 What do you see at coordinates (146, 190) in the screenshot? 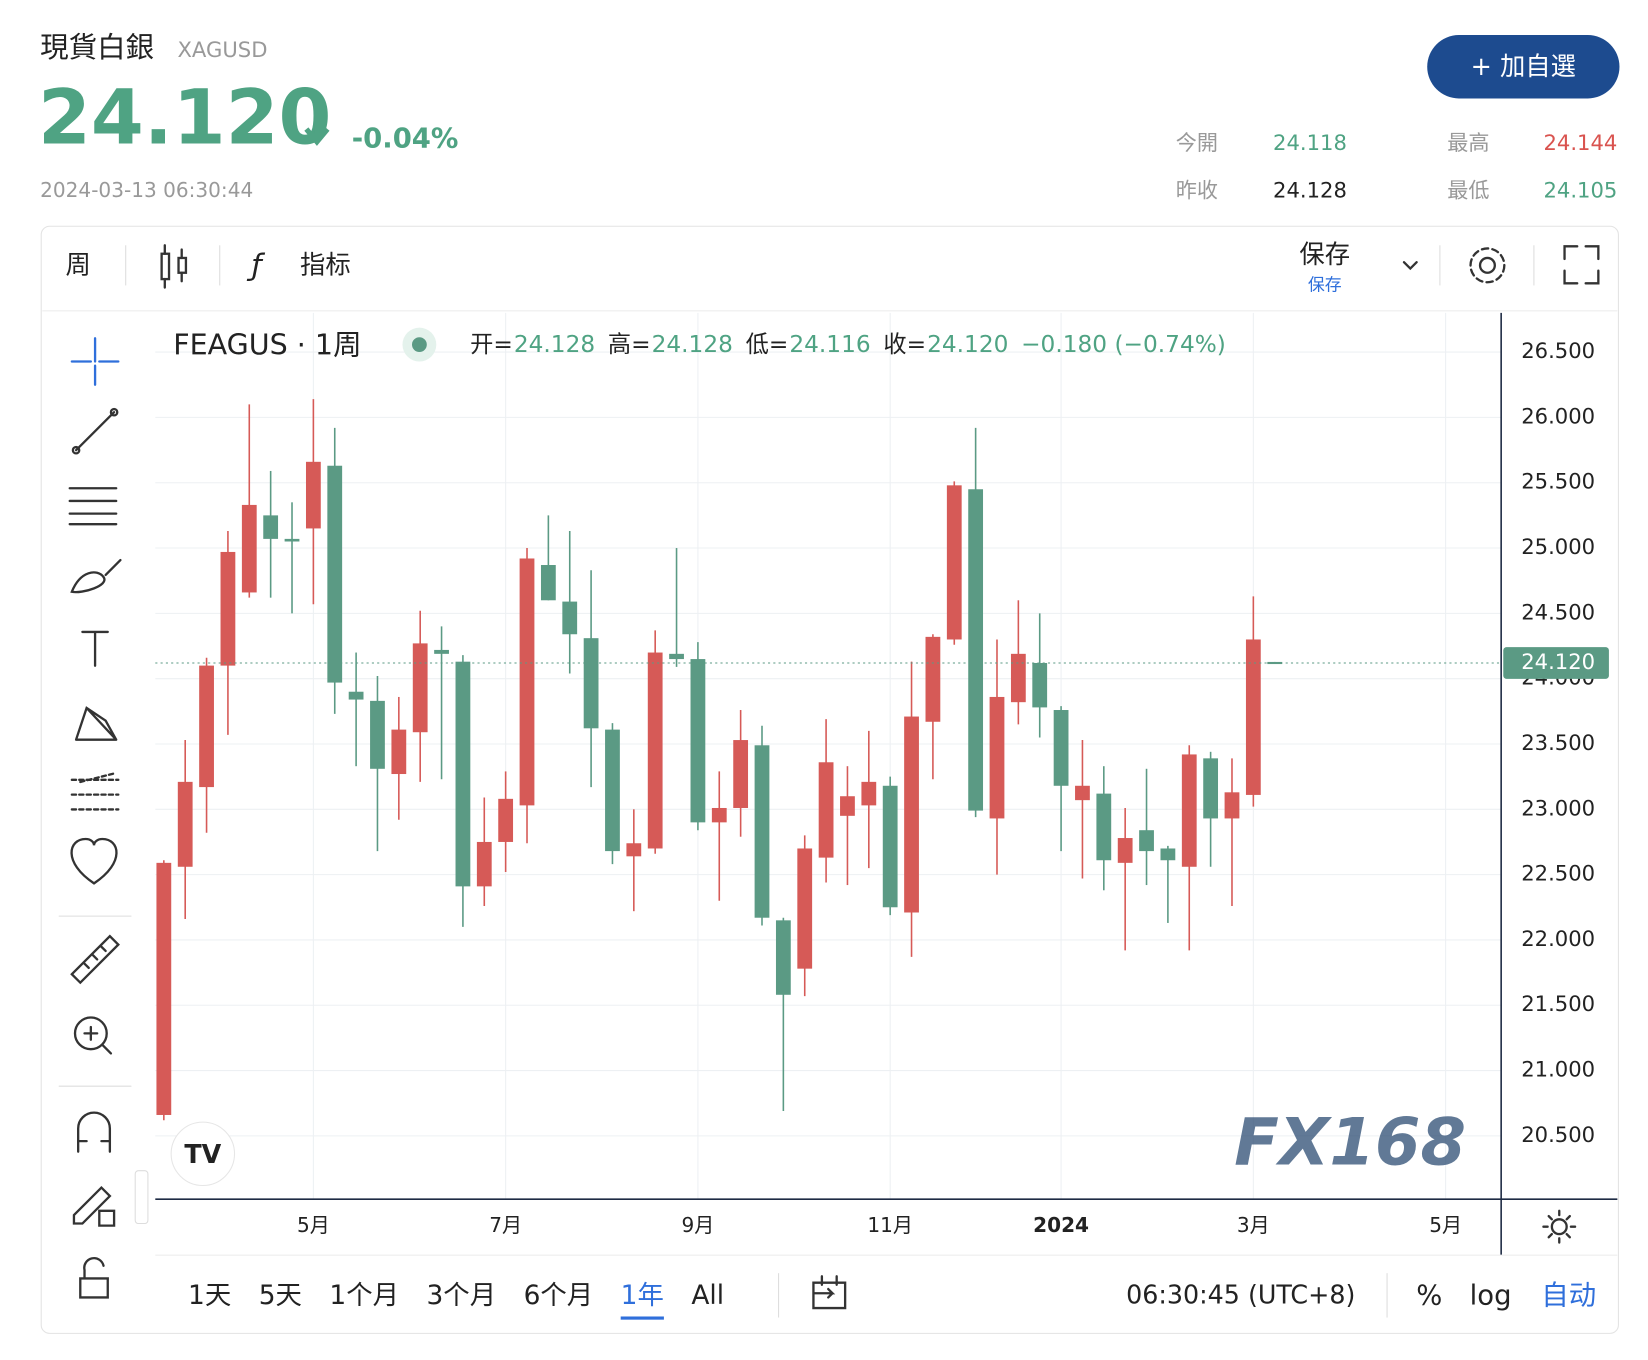
I see `timestamp: 2024-03-13 06:30:44` at bounding box center [146, 190].